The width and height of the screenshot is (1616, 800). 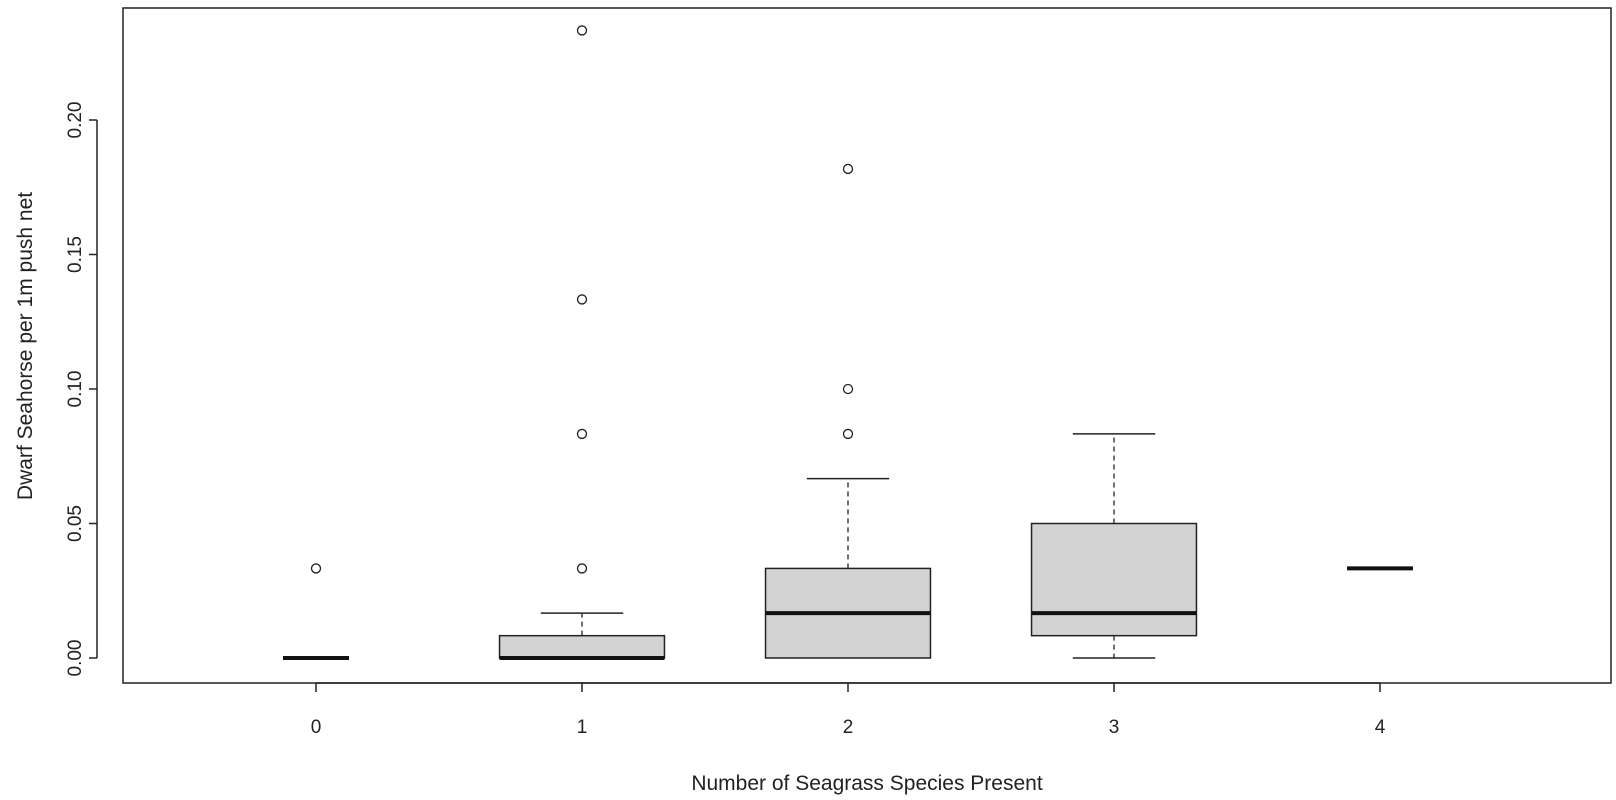 I want to click on x-tick-label: 1, so click(x=582, y=727).